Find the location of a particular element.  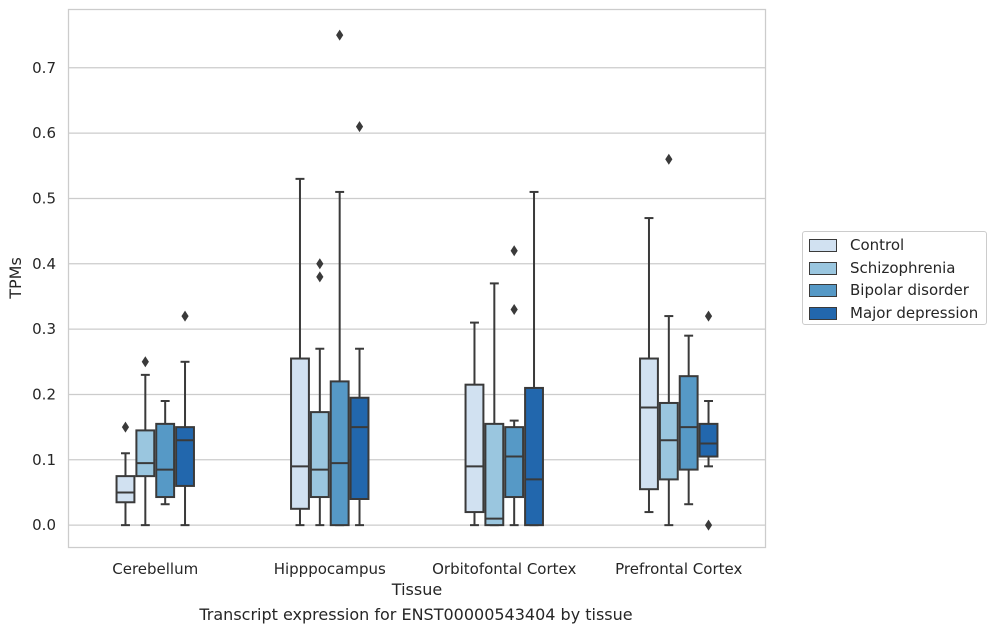

legend-label-bipolar-disorder: Bipolar disorder is located at coordinates (909, 290).